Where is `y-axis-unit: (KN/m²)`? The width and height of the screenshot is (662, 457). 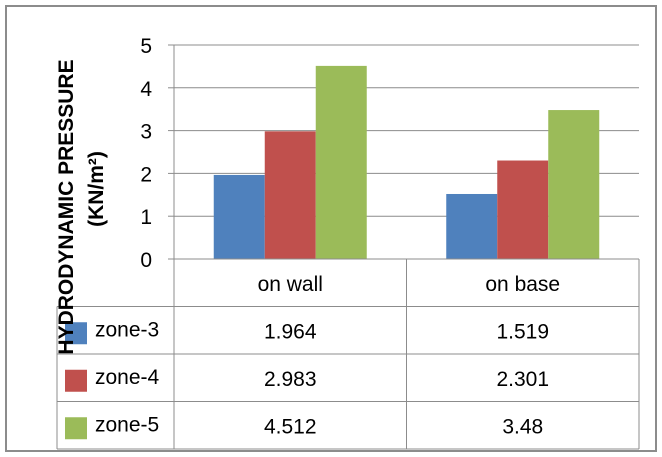
y-axis-unit: (KN/m²) is located at coordinates (96, 189).